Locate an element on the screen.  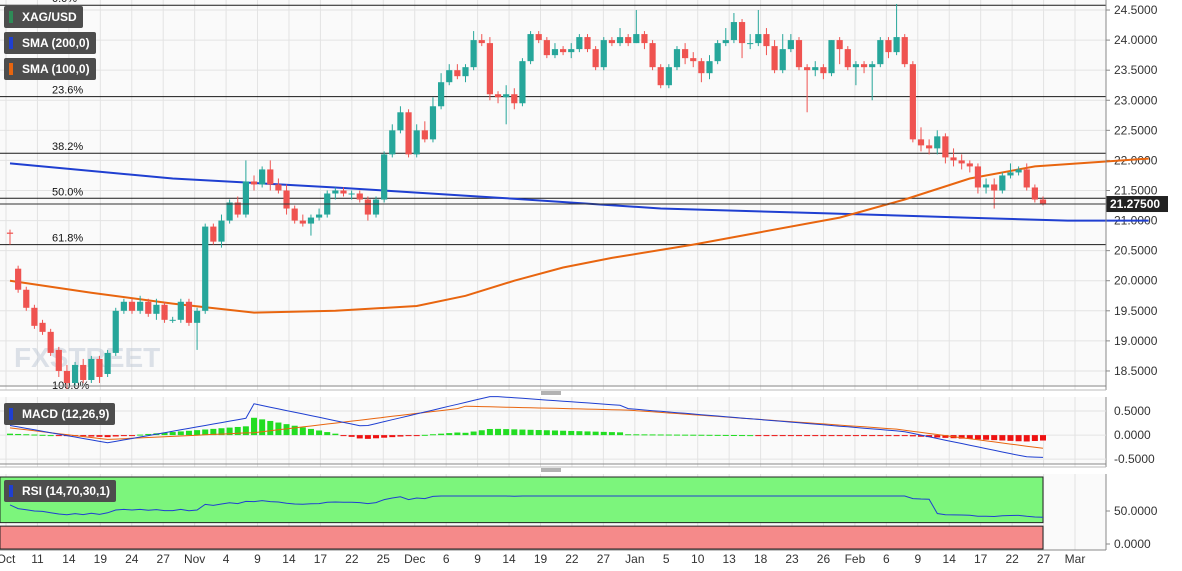
y-tick-label: 20.0000 is located at coordinates (1136, 281).